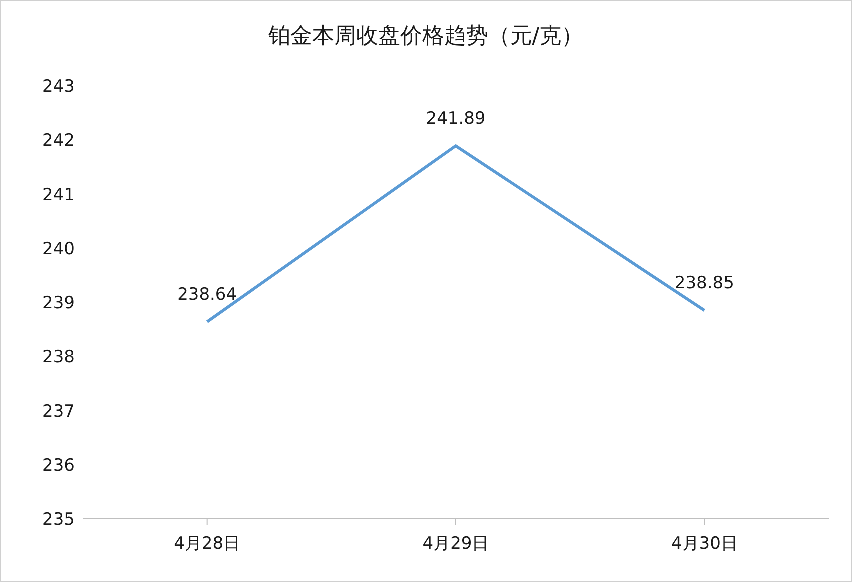  What do you see at coordinates (58, 412) in the screenshot?
I see `y-tick-label: 237` at bounding box center [58, 412].